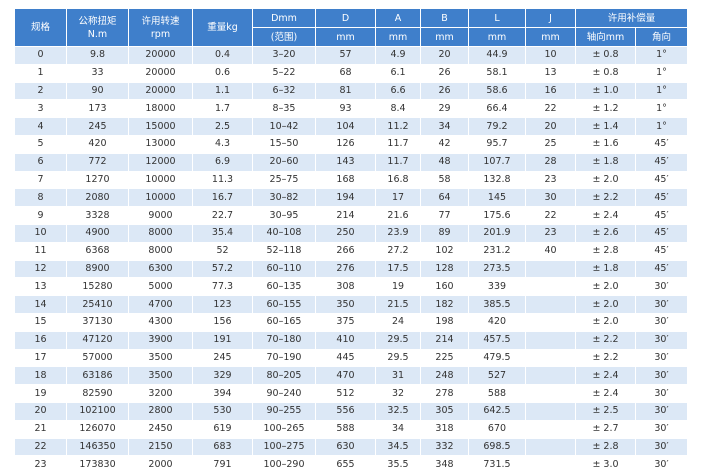  What do you see at coordinates (160, 447) in the screenshot?
I see `table-cell: 2150` at bounding box center [160, 447].